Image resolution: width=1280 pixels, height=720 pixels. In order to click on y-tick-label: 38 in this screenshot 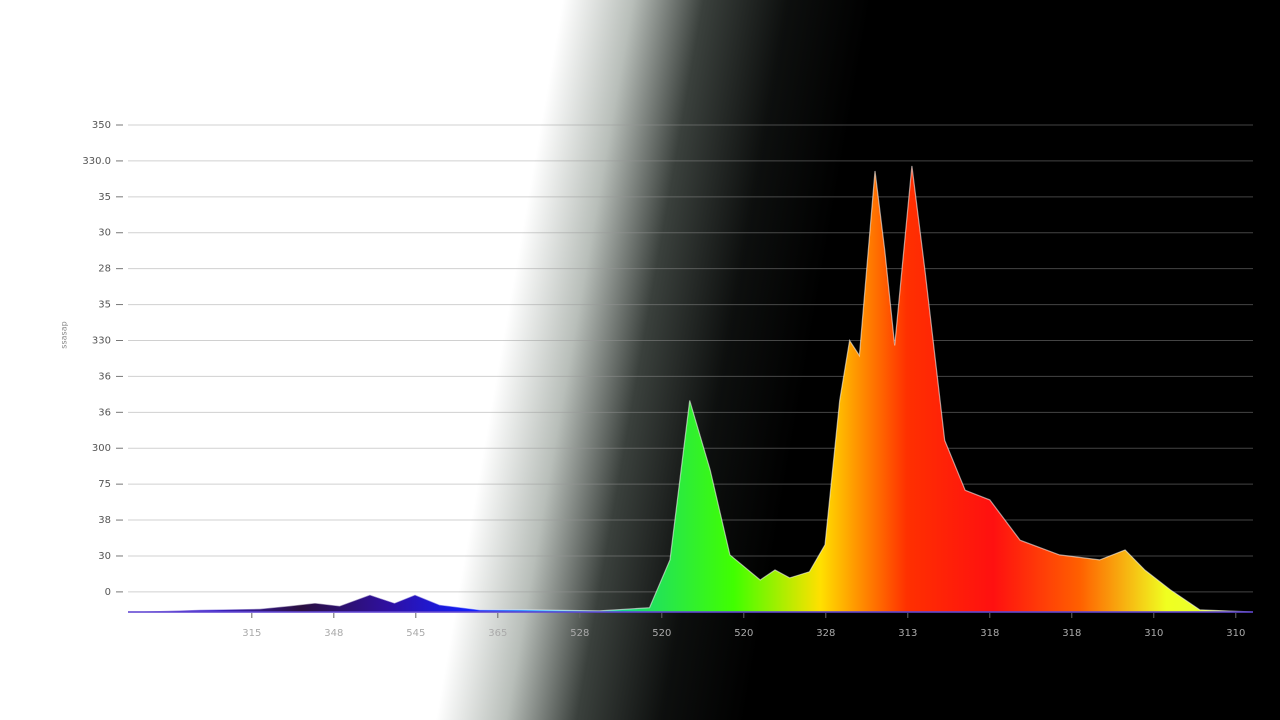, I will do `click(104, 520)`.